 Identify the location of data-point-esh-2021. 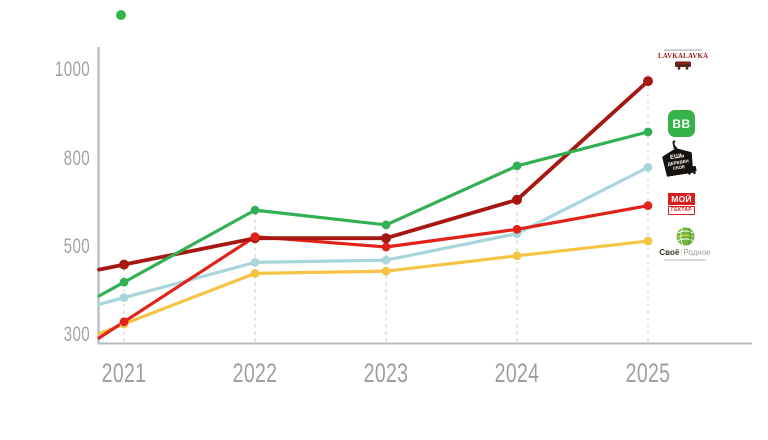
(124, 297).